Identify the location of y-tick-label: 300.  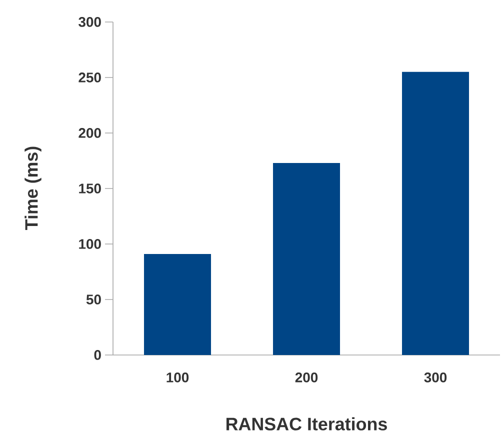
(89, 22).